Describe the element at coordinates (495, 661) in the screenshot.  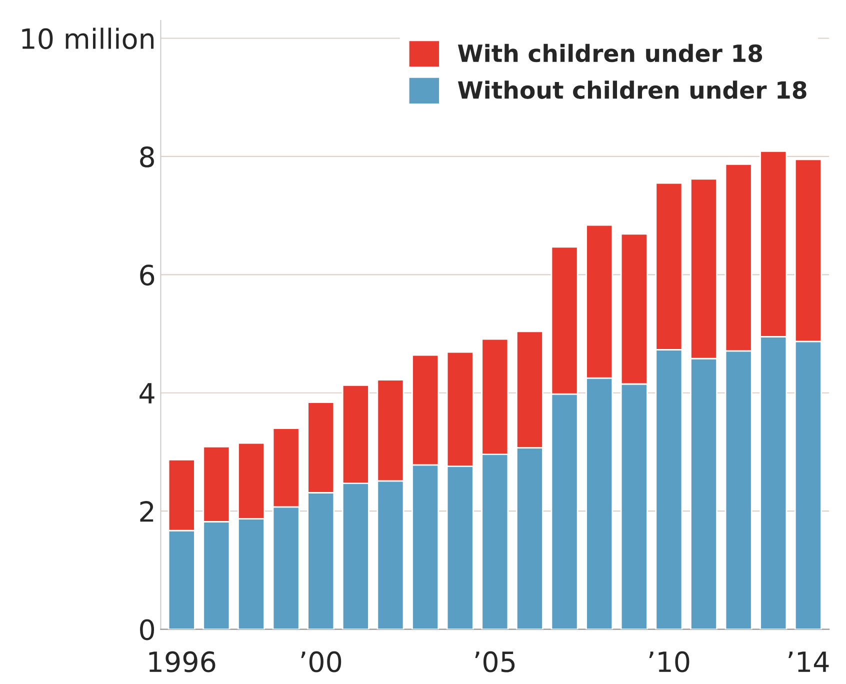
I see `x-tick-label: ’05` at that location.